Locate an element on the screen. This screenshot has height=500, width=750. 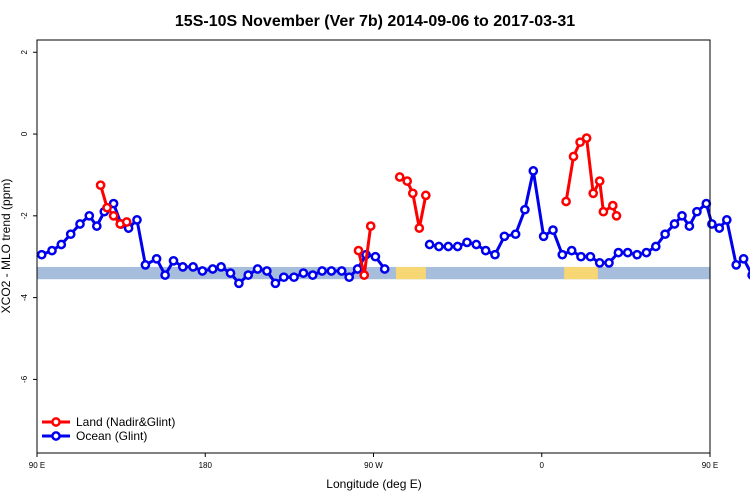
ocean-band is located at coordinates (373, 273).